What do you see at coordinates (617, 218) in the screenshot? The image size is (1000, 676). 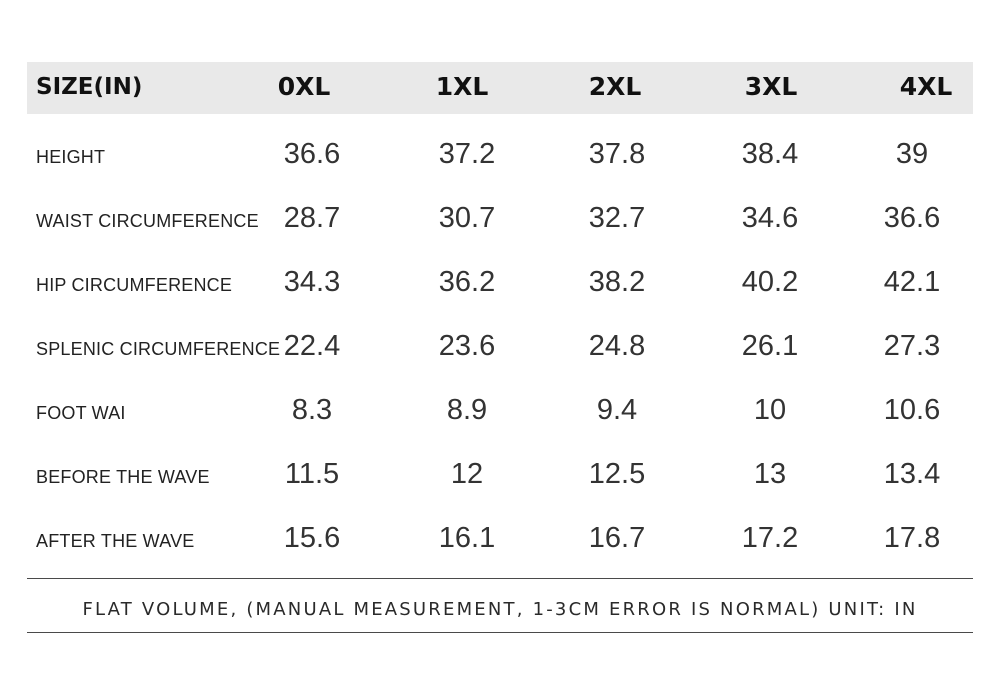 I see `measurement-cell: 32.7` at bounding box center [617, 218].